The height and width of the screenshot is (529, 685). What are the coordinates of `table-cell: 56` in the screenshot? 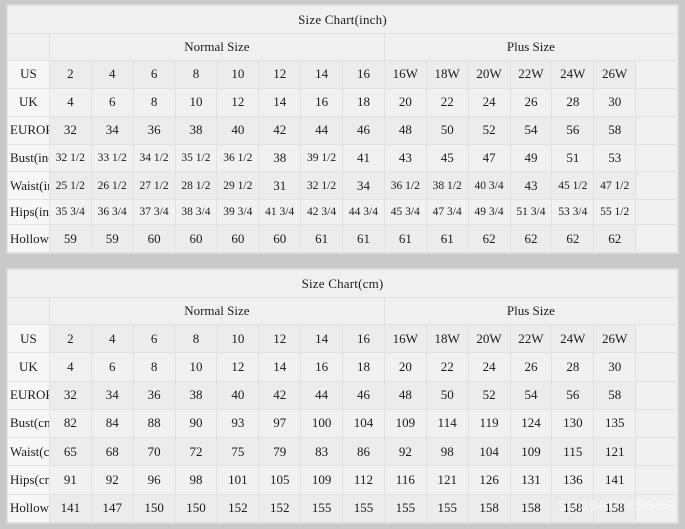 It's located at (573, 130).